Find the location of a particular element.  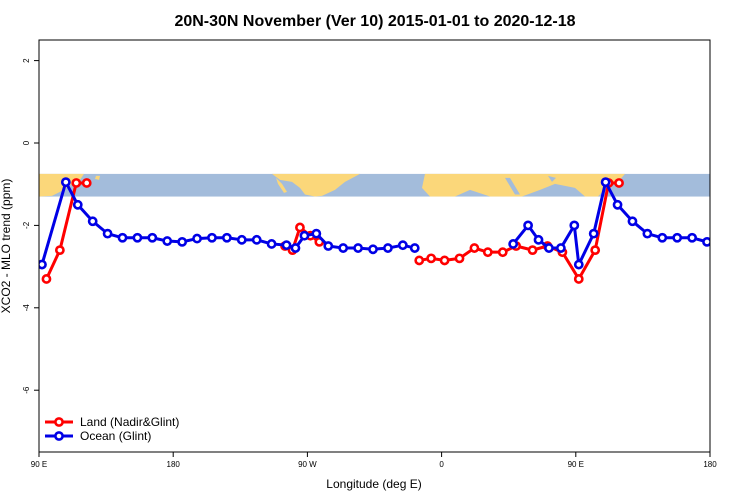

y-tick-label-2: -2 is located at coordinates (26, 225).